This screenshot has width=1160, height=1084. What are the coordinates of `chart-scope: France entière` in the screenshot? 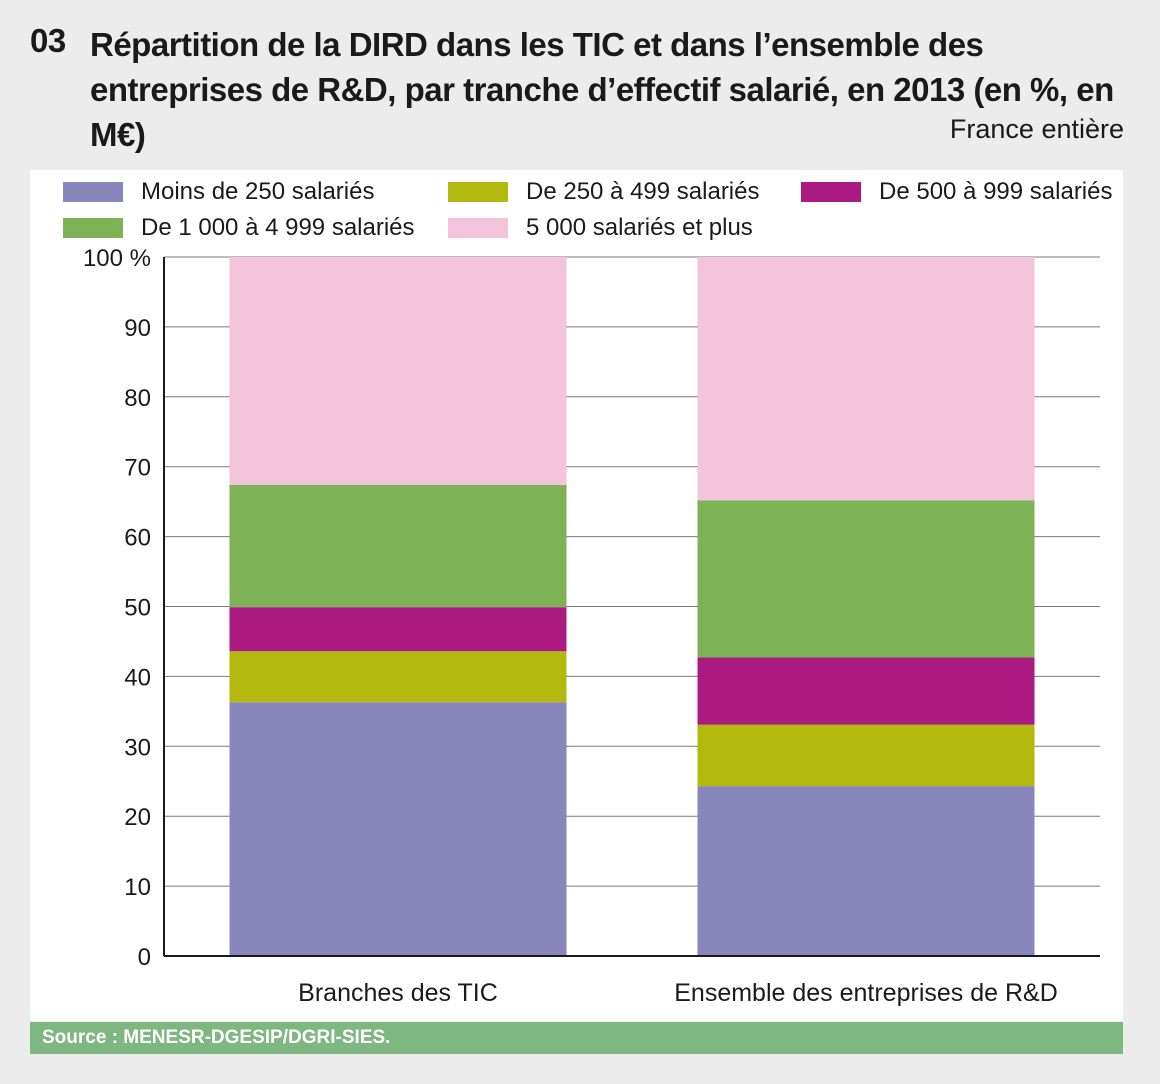 It's located at (1036, 129).